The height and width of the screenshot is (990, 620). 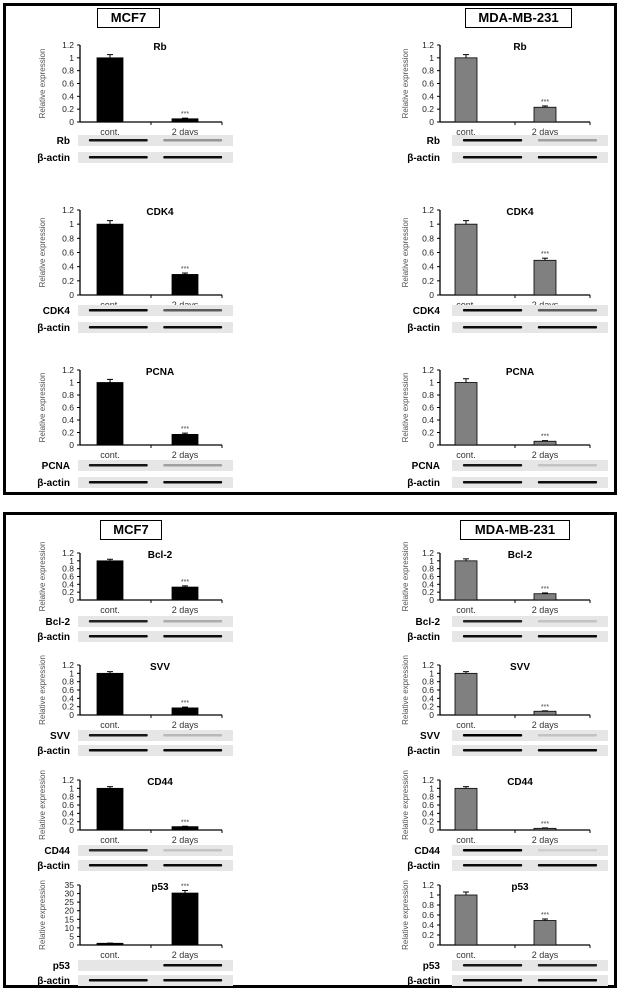 What do you see at coordinates (70, 919) in the screenshot?
I see `y-tick-label: 15` at bounding box center [70, 919].